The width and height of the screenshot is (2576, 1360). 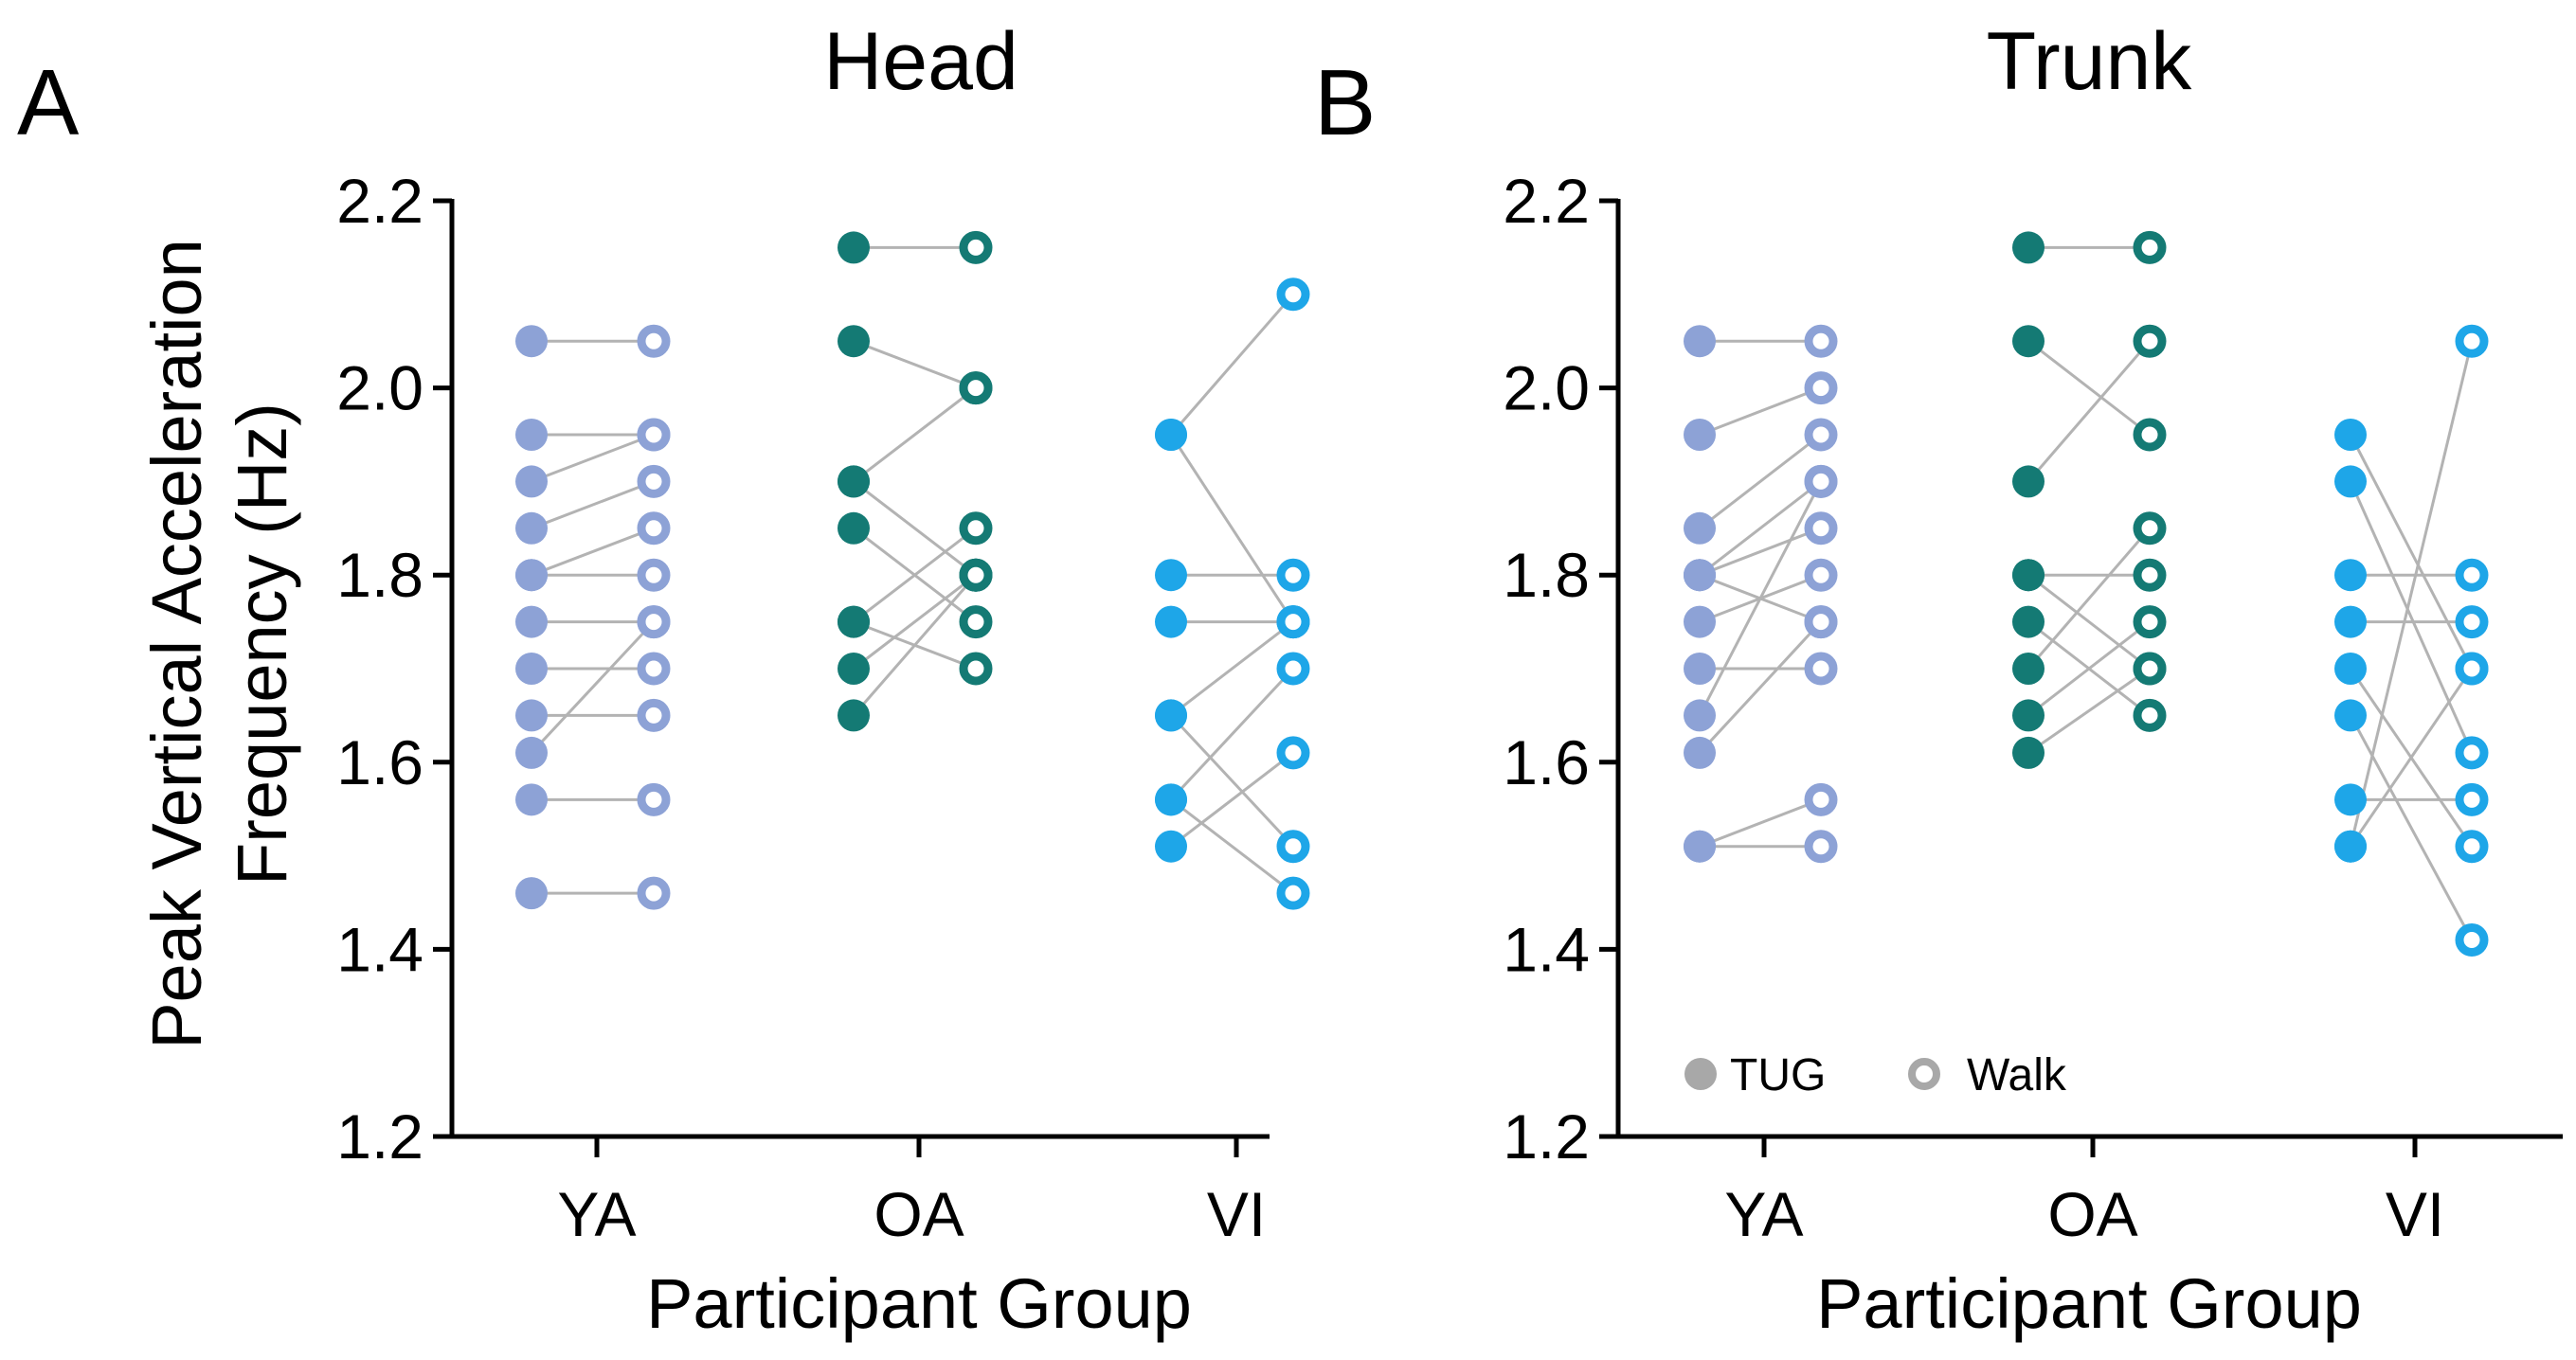 I want to click on legend: TUG Walk, so click(x=1875, y=1075).